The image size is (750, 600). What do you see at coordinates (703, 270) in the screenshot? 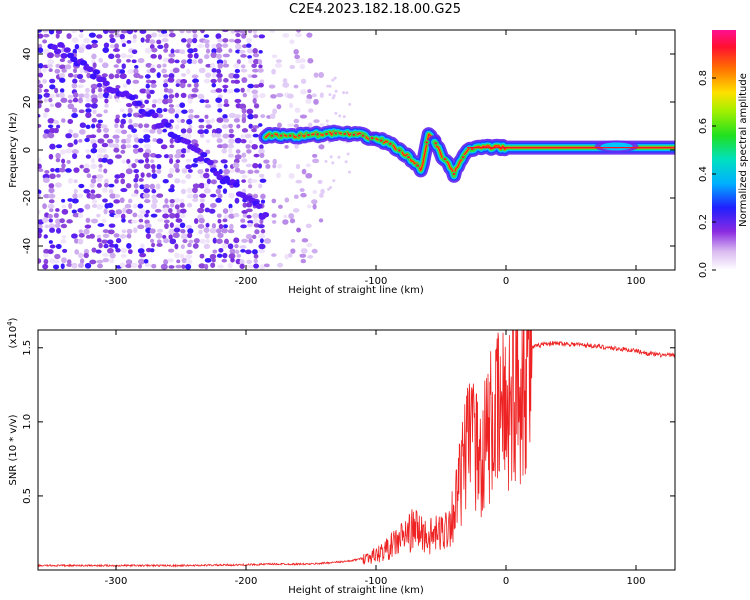
I see `colorbar-tick-label: 0.0` at bounding box center [703, 270].